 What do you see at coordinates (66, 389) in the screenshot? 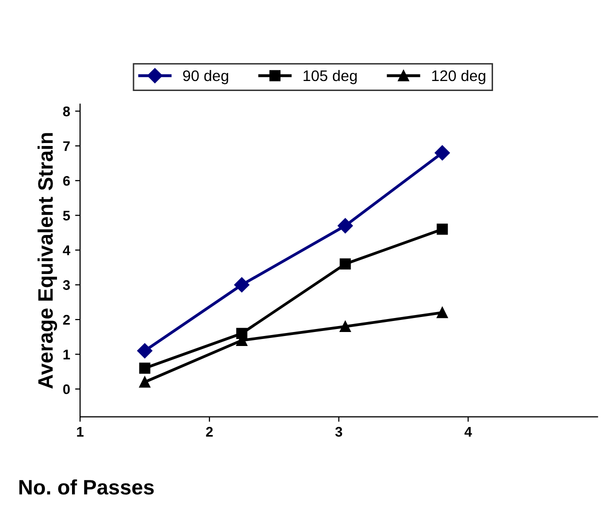
I see `y-tick-label: 0` at bounding box center [66, 389].